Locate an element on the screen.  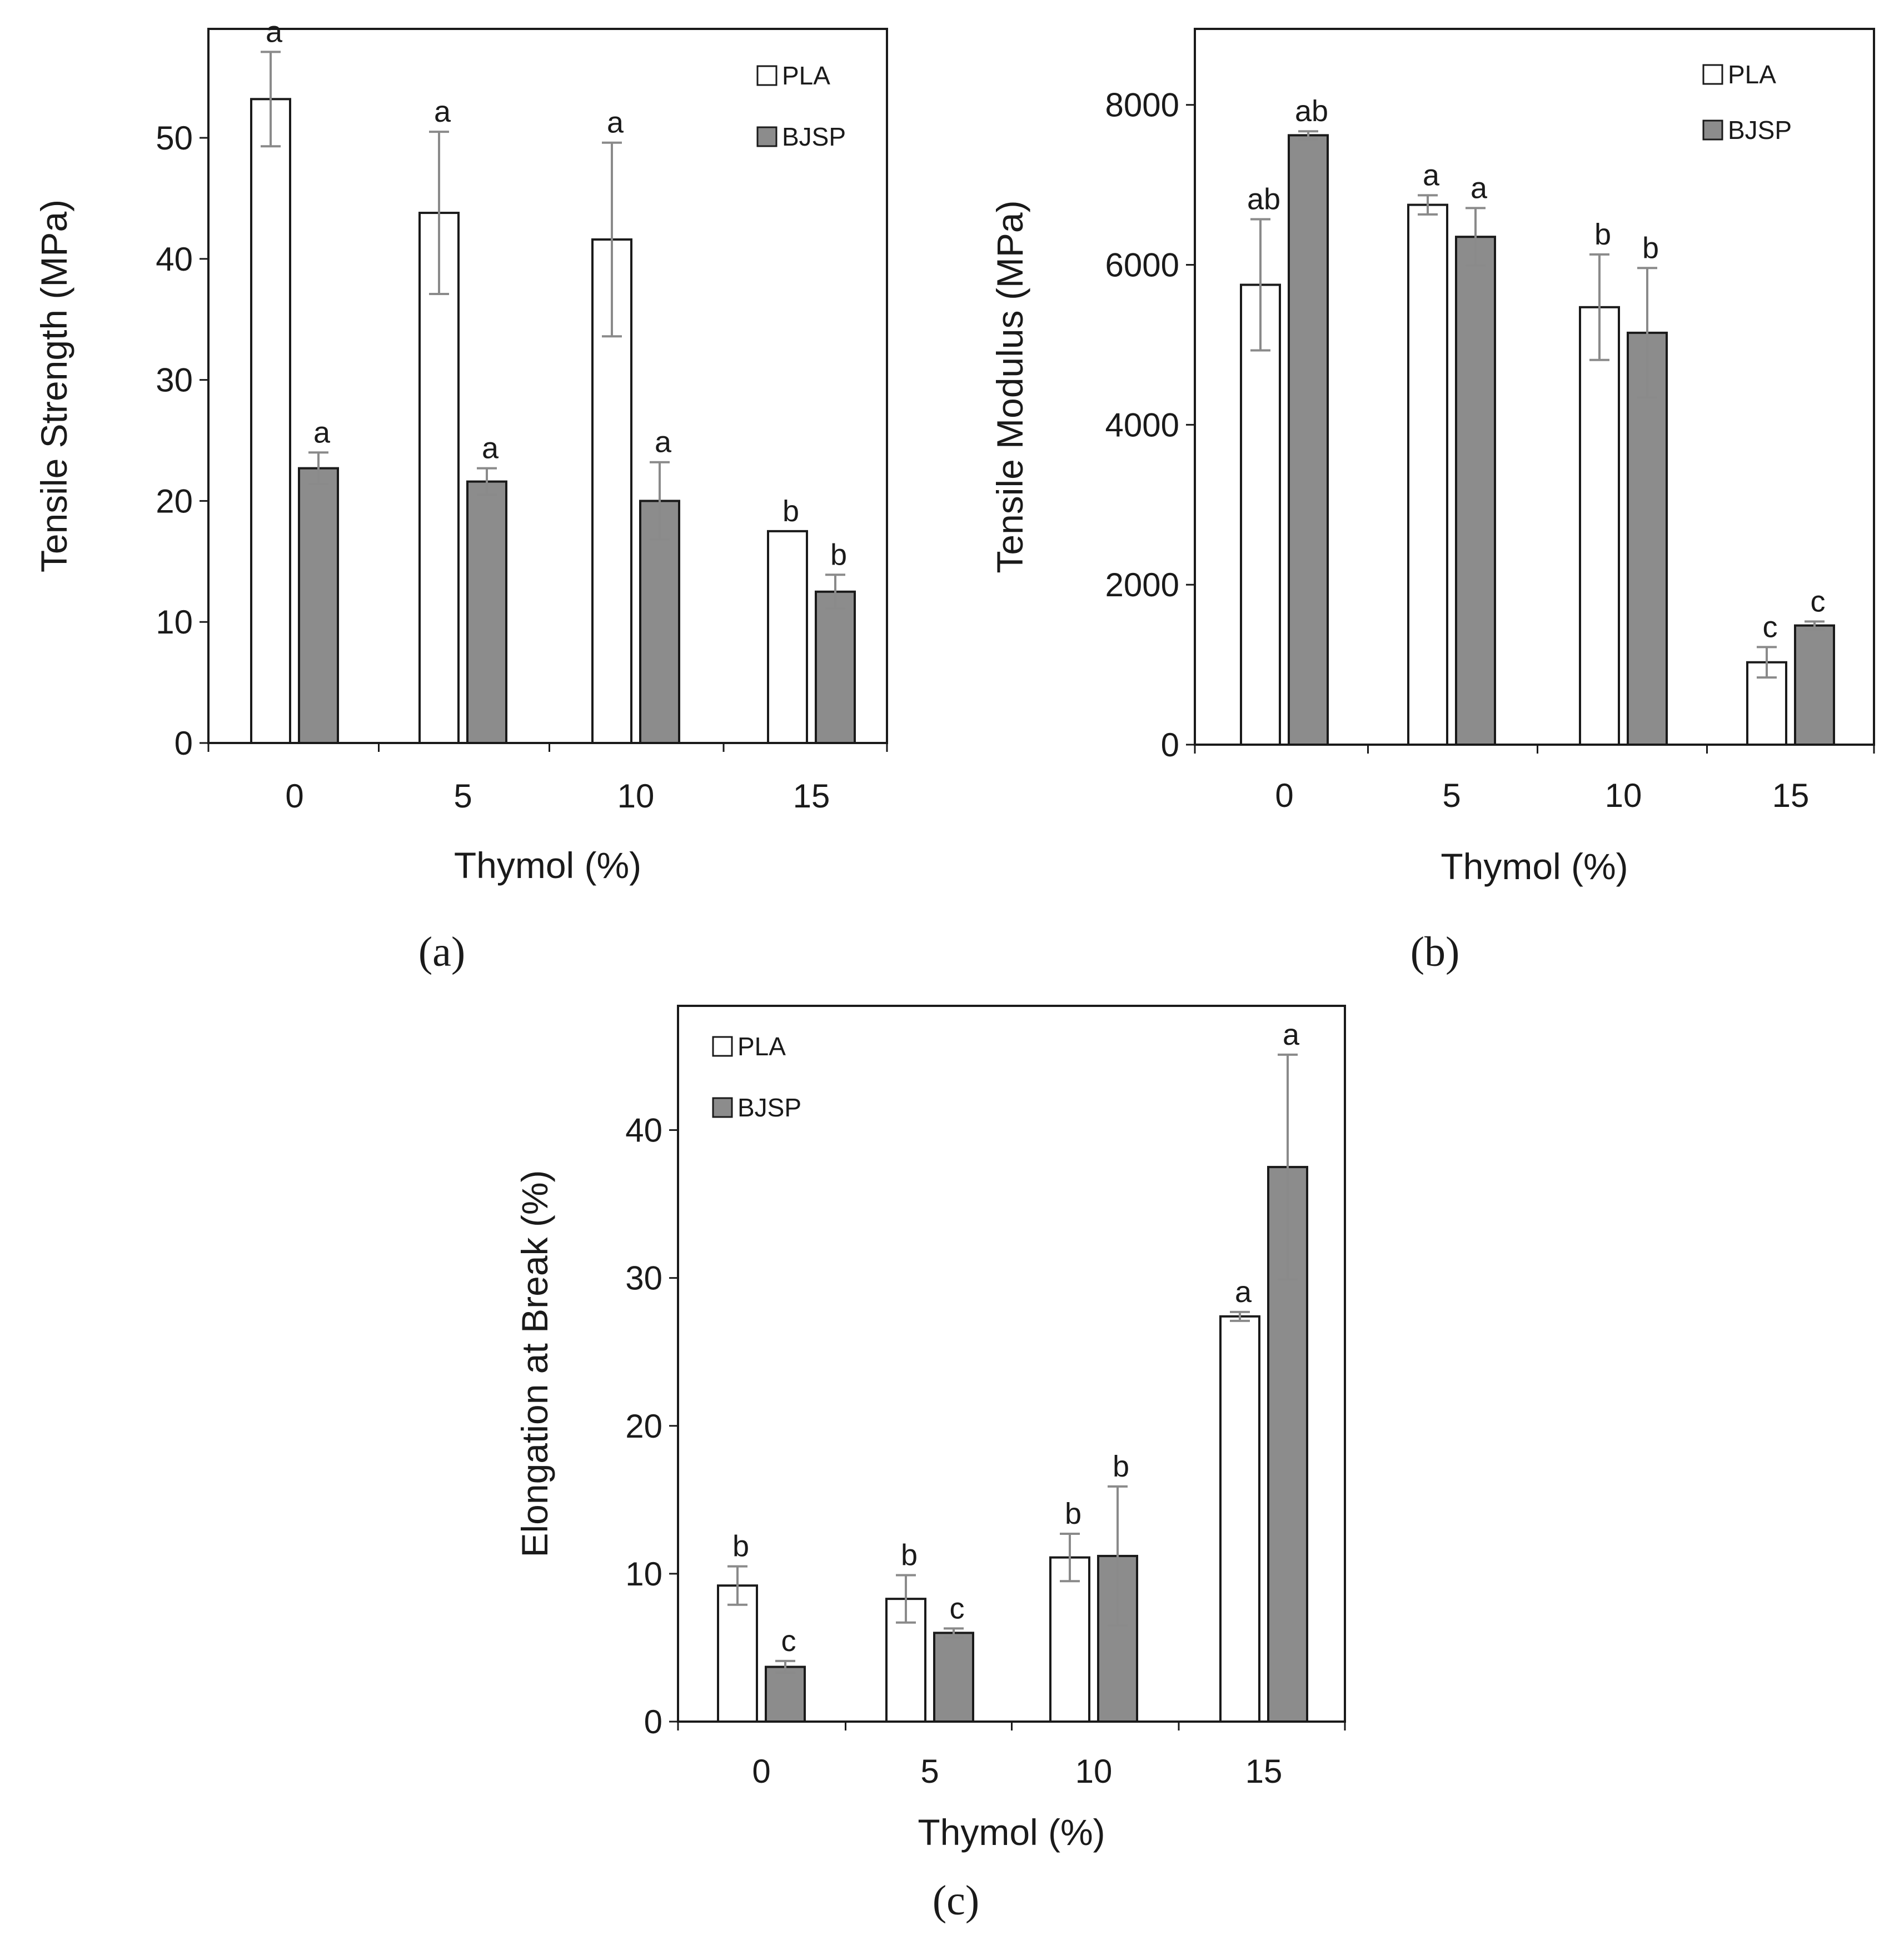
panel-label-b: (b) is located at coordinates (1435, 952).